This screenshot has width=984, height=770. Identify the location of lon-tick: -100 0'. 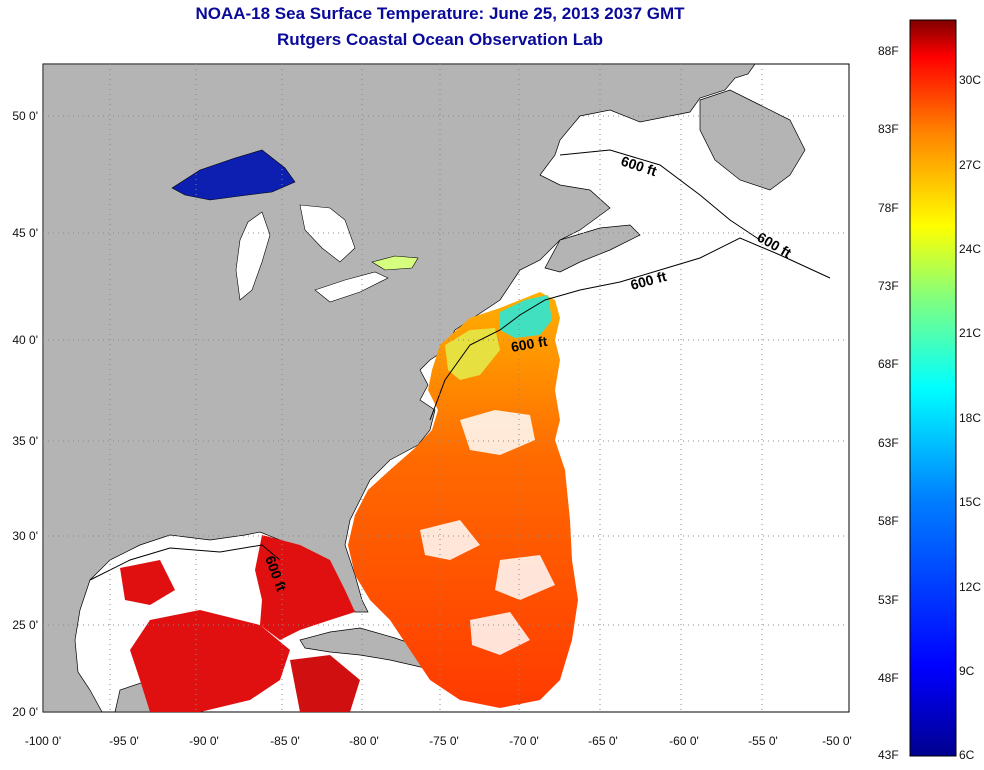
(43, 741).